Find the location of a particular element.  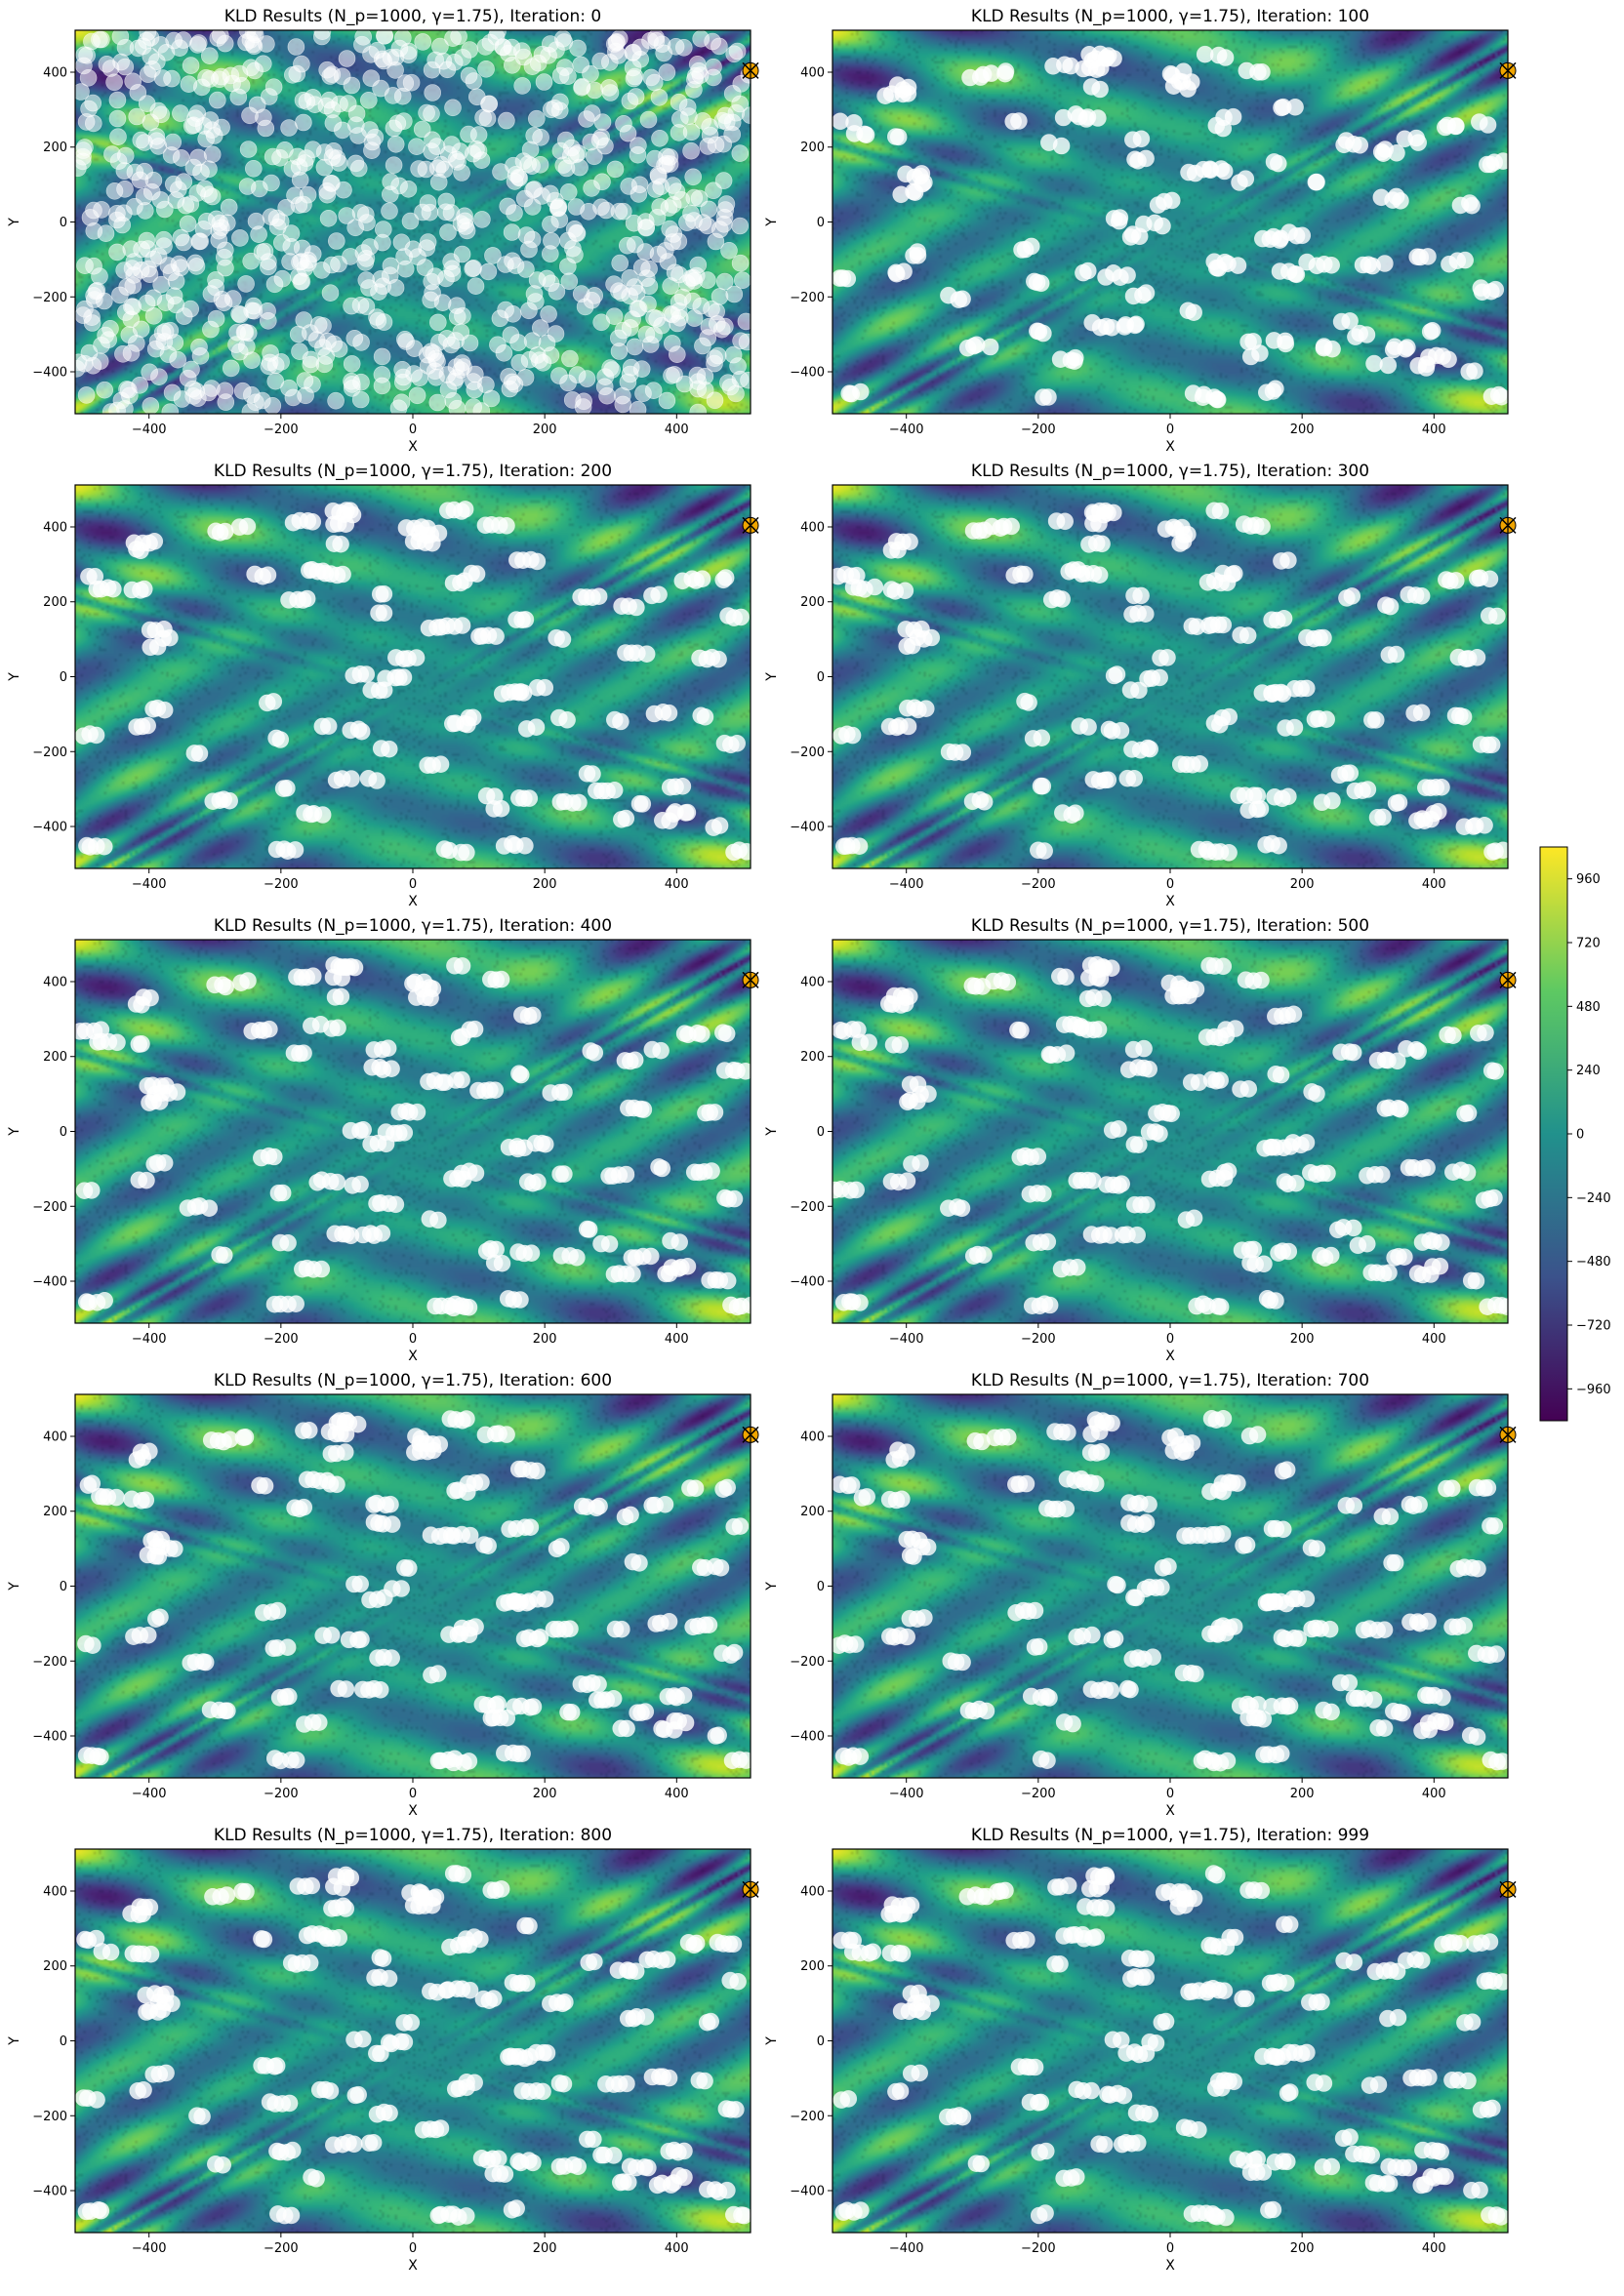

colorbar-gradient is located at coordinates (1553, 1134).